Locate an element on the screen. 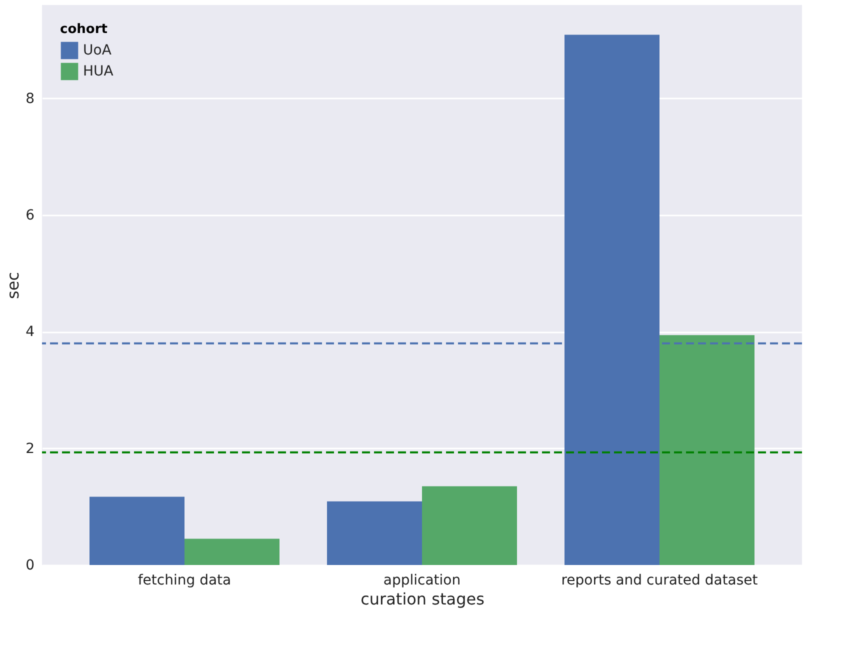 Image resolution: width=848 pixels, height=656 pixels. legend-title: cohort is located at coordinates (84, 29).